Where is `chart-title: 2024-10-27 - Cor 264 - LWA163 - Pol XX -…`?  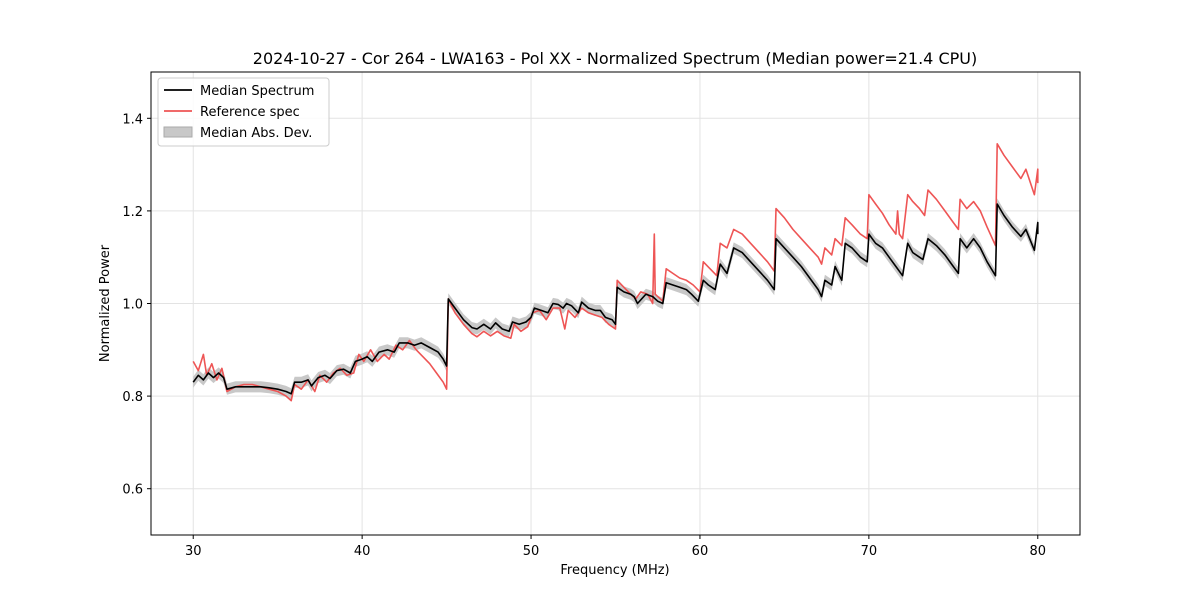 chart-title: 2024-10-27 - Cor 264 - LWA163 - Pol XX -… is located at coordinates (615, 58).